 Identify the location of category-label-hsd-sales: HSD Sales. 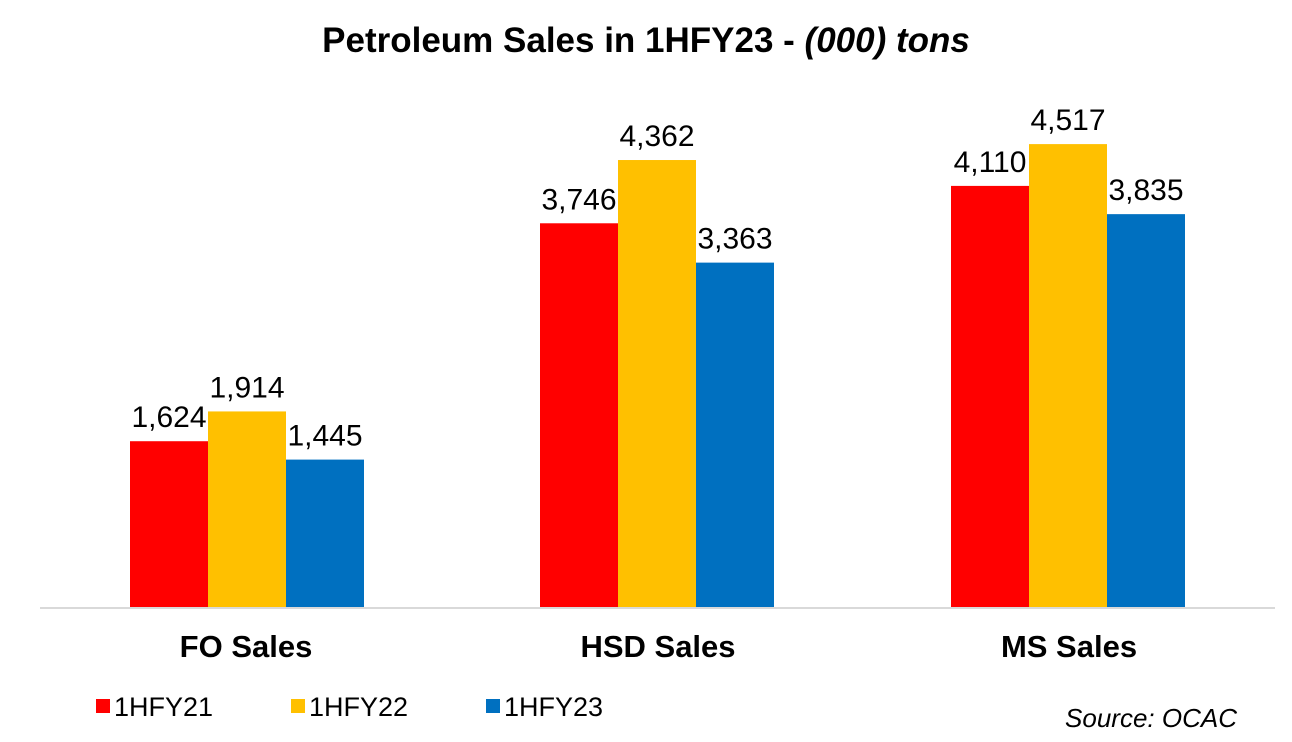
(657, 646).